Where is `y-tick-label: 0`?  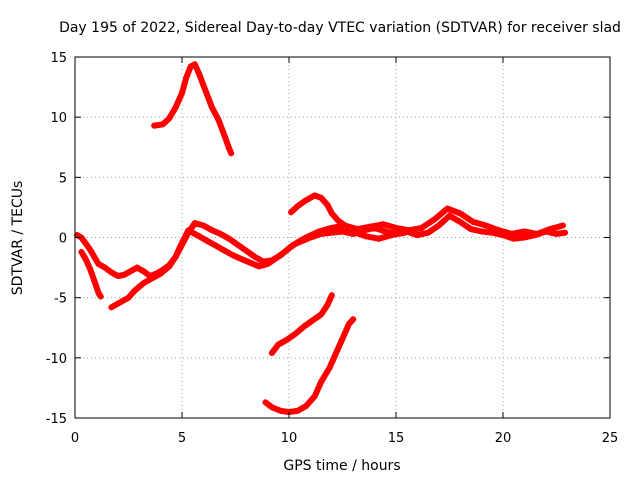 y-tick-label: 0 is located at coordinates (63, 239).